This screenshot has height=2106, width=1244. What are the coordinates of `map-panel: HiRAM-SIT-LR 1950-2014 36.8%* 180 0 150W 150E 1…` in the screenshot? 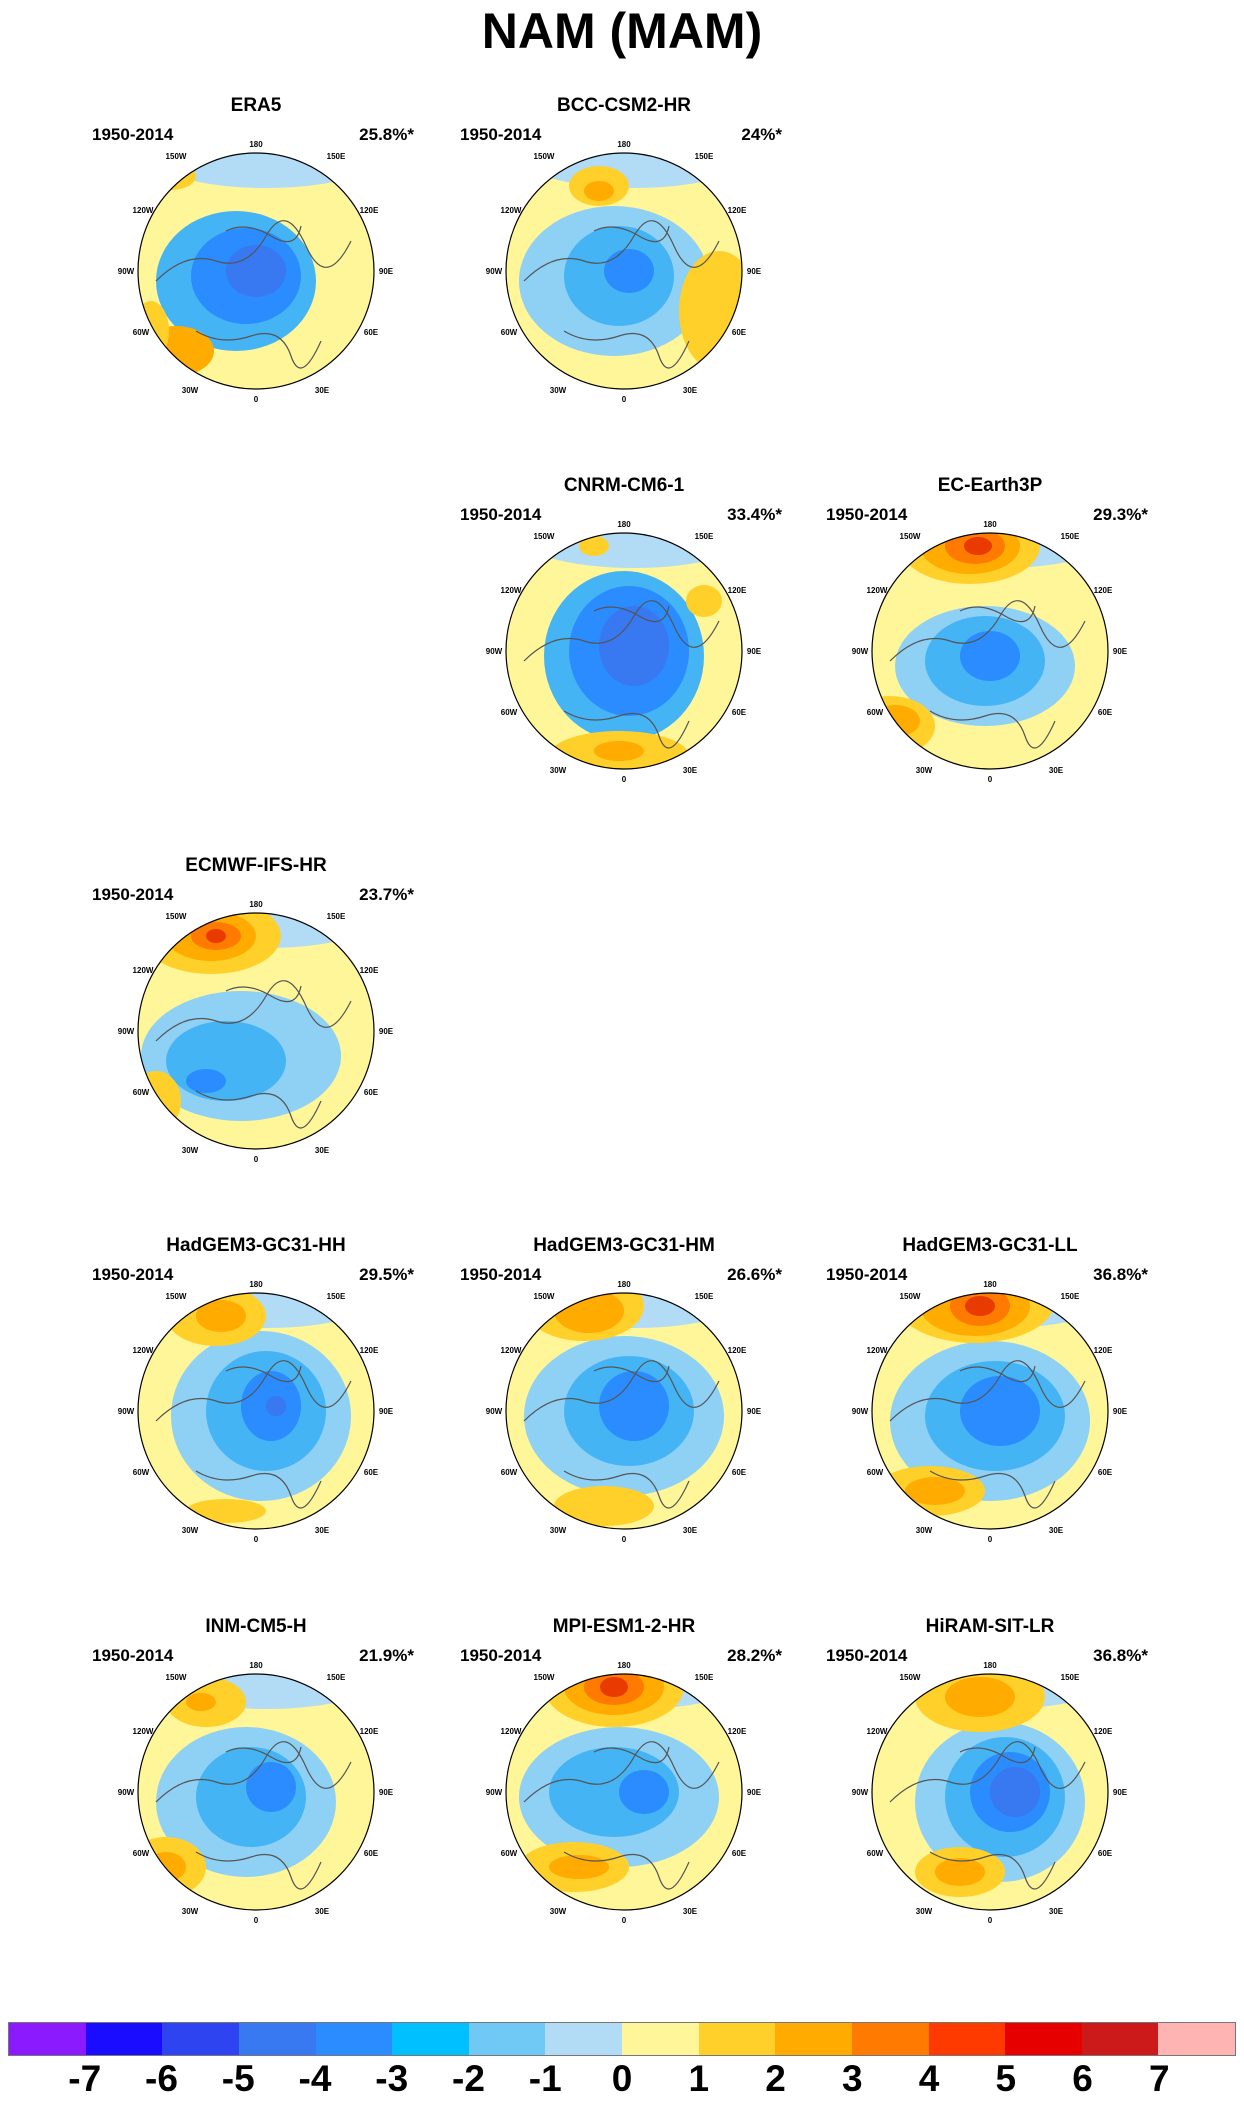 It's located at (990, 1806).